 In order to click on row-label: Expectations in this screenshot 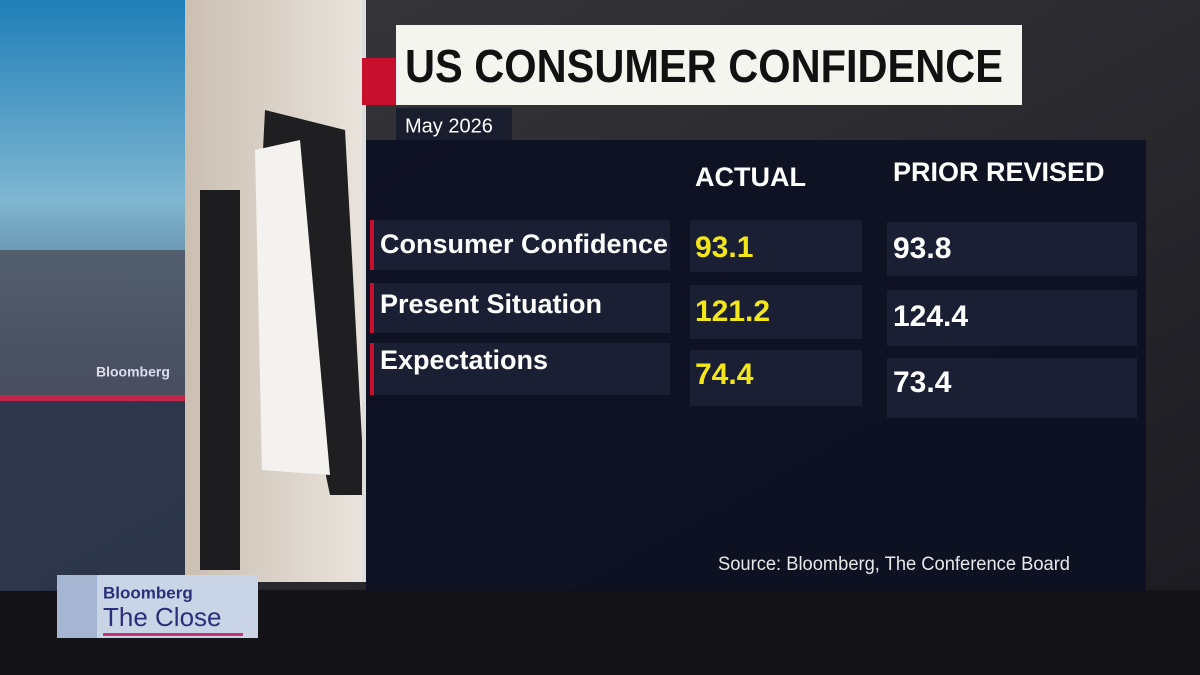, I will do `click(464, 360)`.